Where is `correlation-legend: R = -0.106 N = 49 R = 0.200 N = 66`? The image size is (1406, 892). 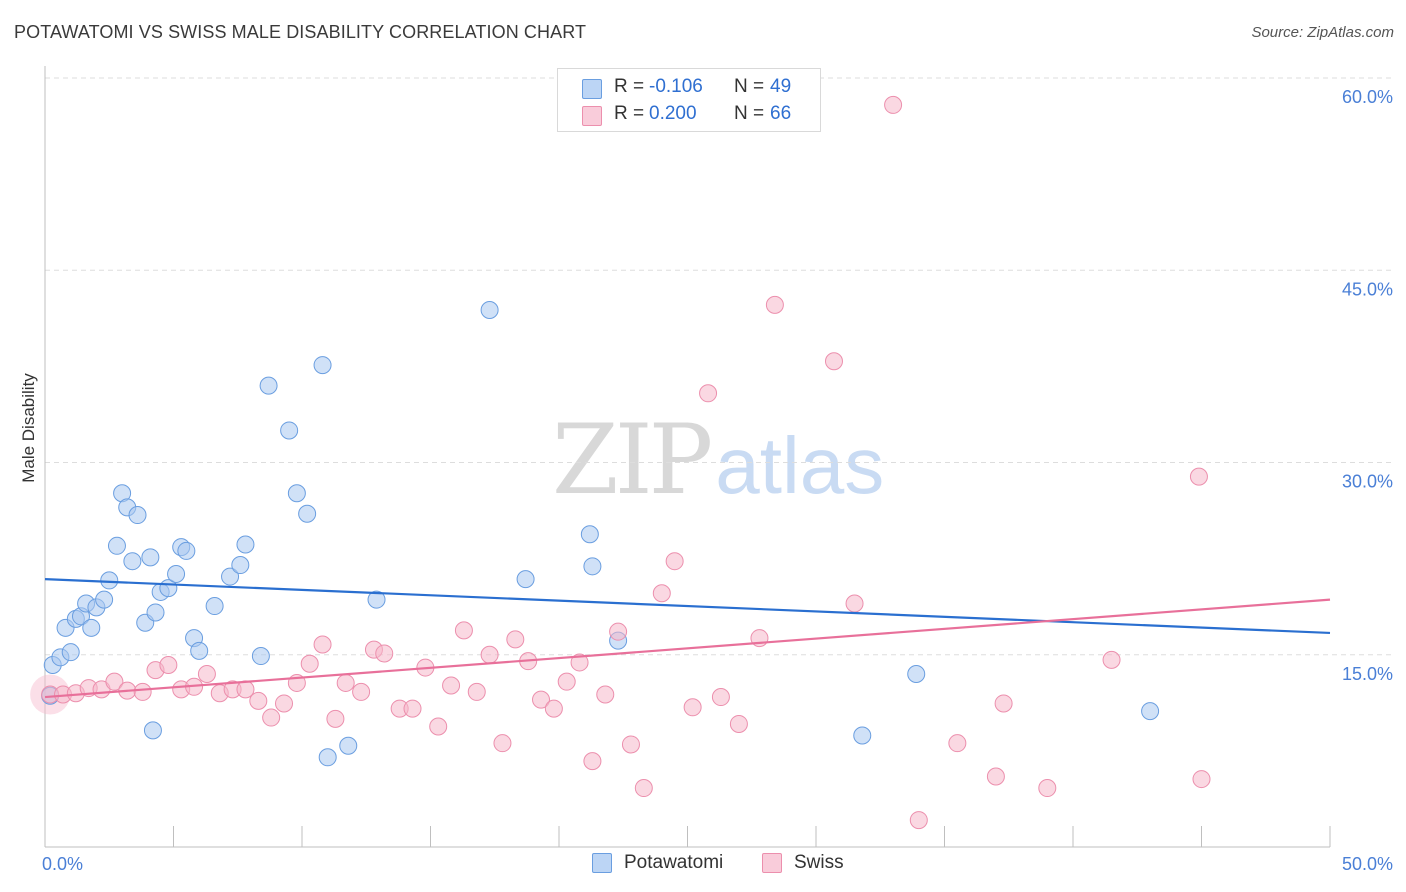 correlation-legend: R = -0.106 N = 49 R = 0.200 N = 66 is located at coordinates (689, 100).